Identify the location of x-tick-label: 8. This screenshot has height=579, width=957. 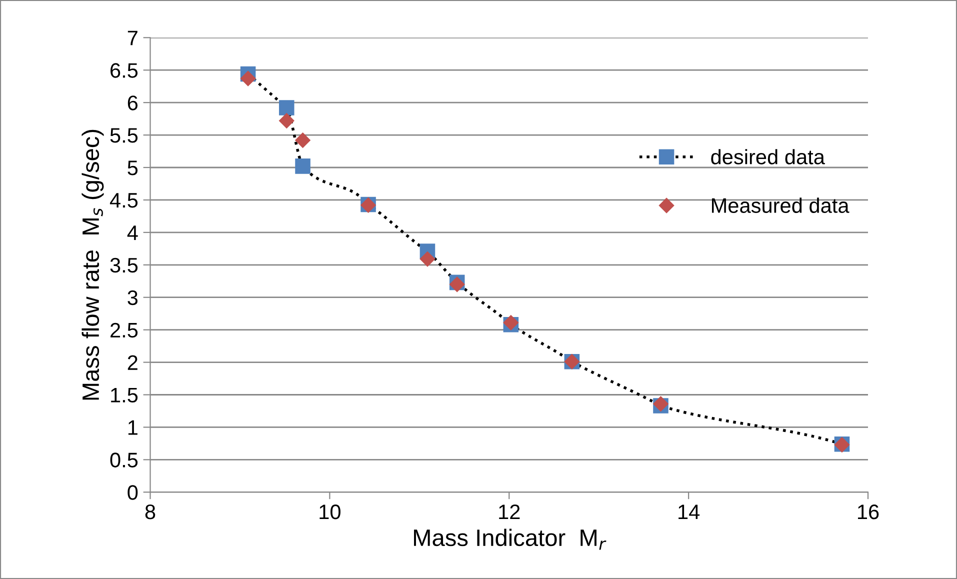
(150, 512).